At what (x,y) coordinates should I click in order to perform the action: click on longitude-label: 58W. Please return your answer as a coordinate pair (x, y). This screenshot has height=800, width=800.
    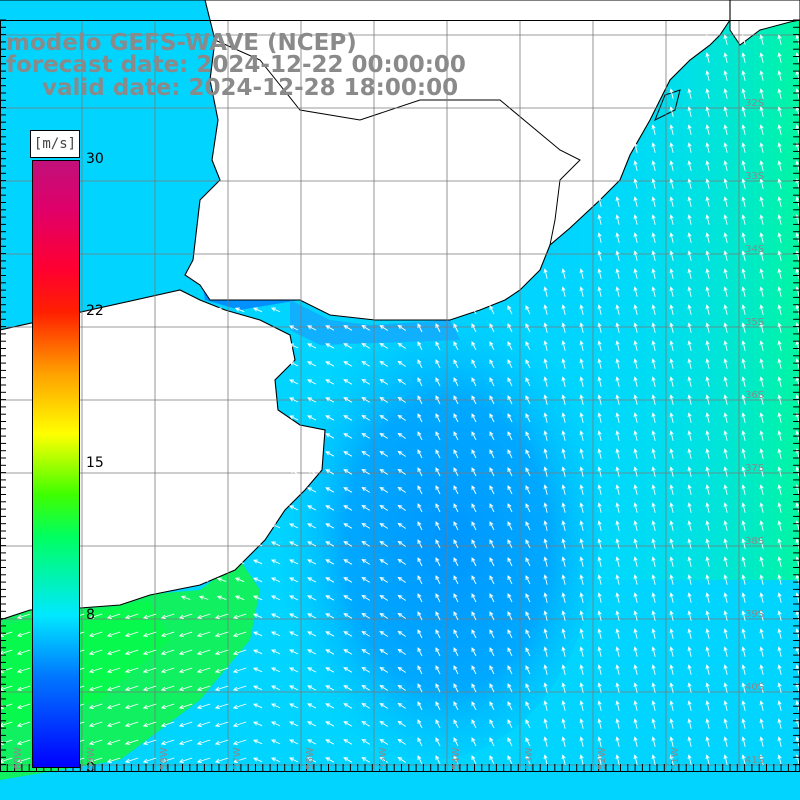
    Looking at the image, I should click on (164, 758).